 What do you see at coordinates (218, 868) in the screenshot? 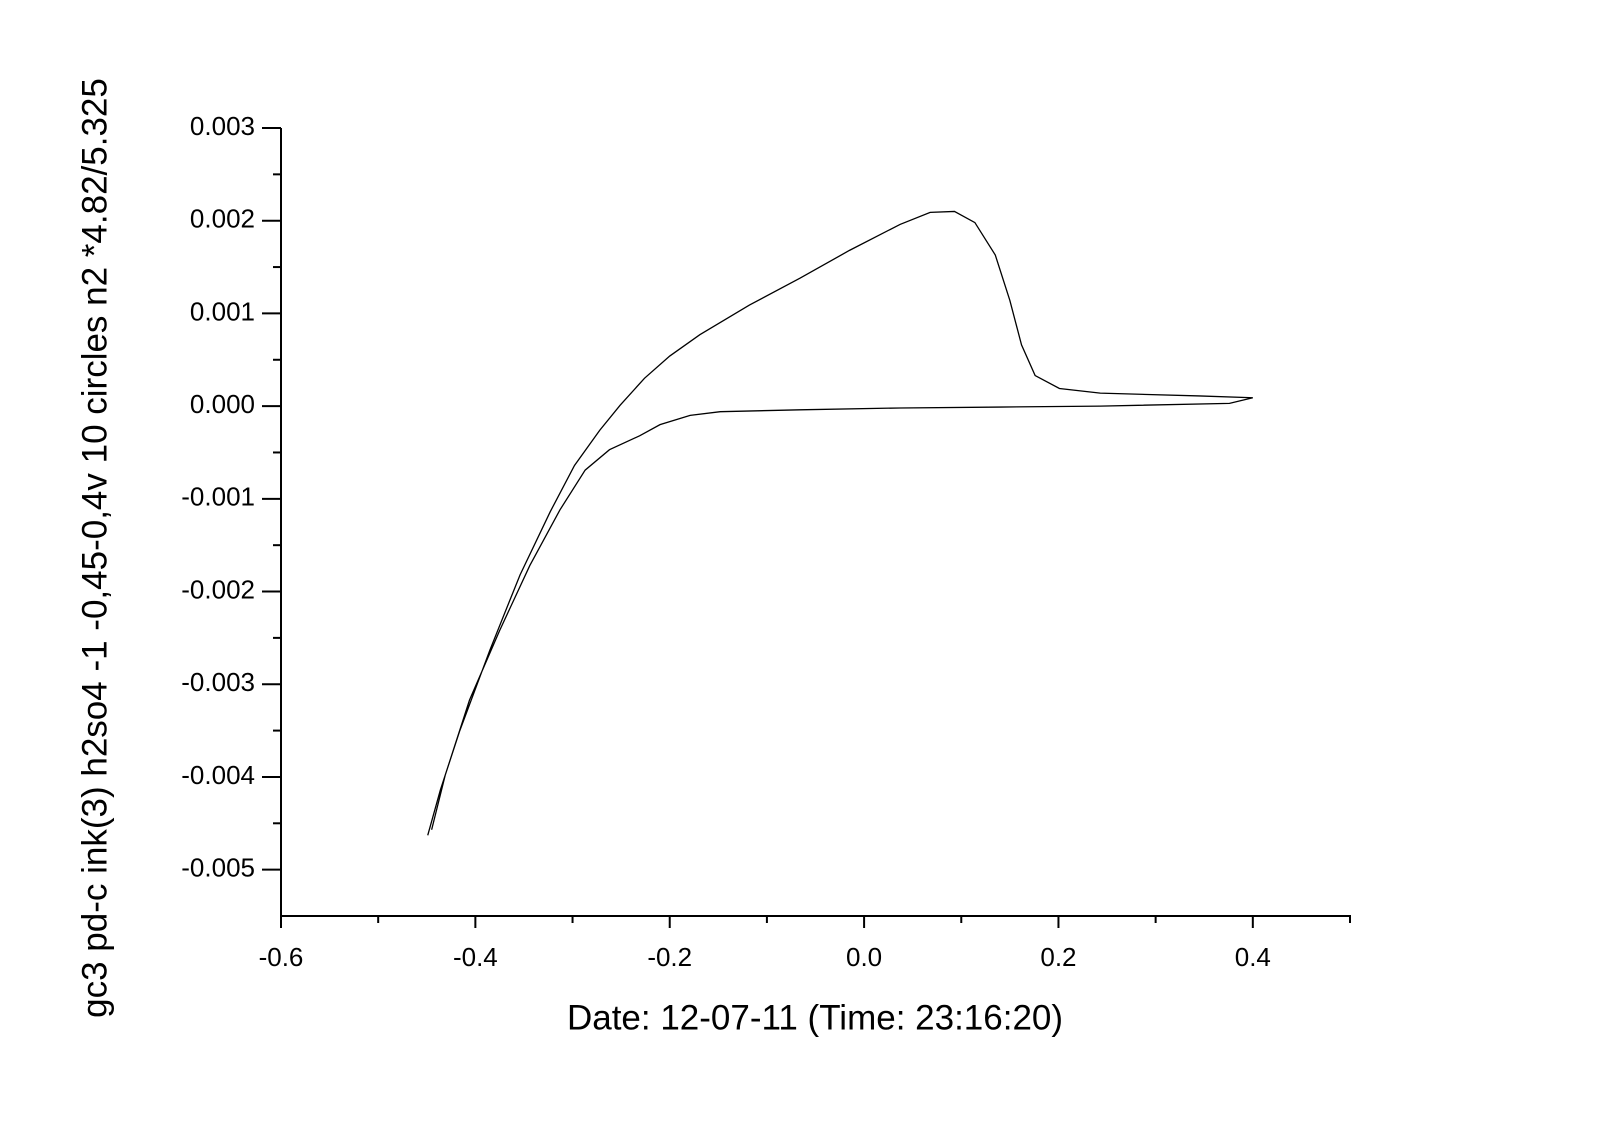
I see `y-tick-label: -0.005` at bounding box center [218, 868].